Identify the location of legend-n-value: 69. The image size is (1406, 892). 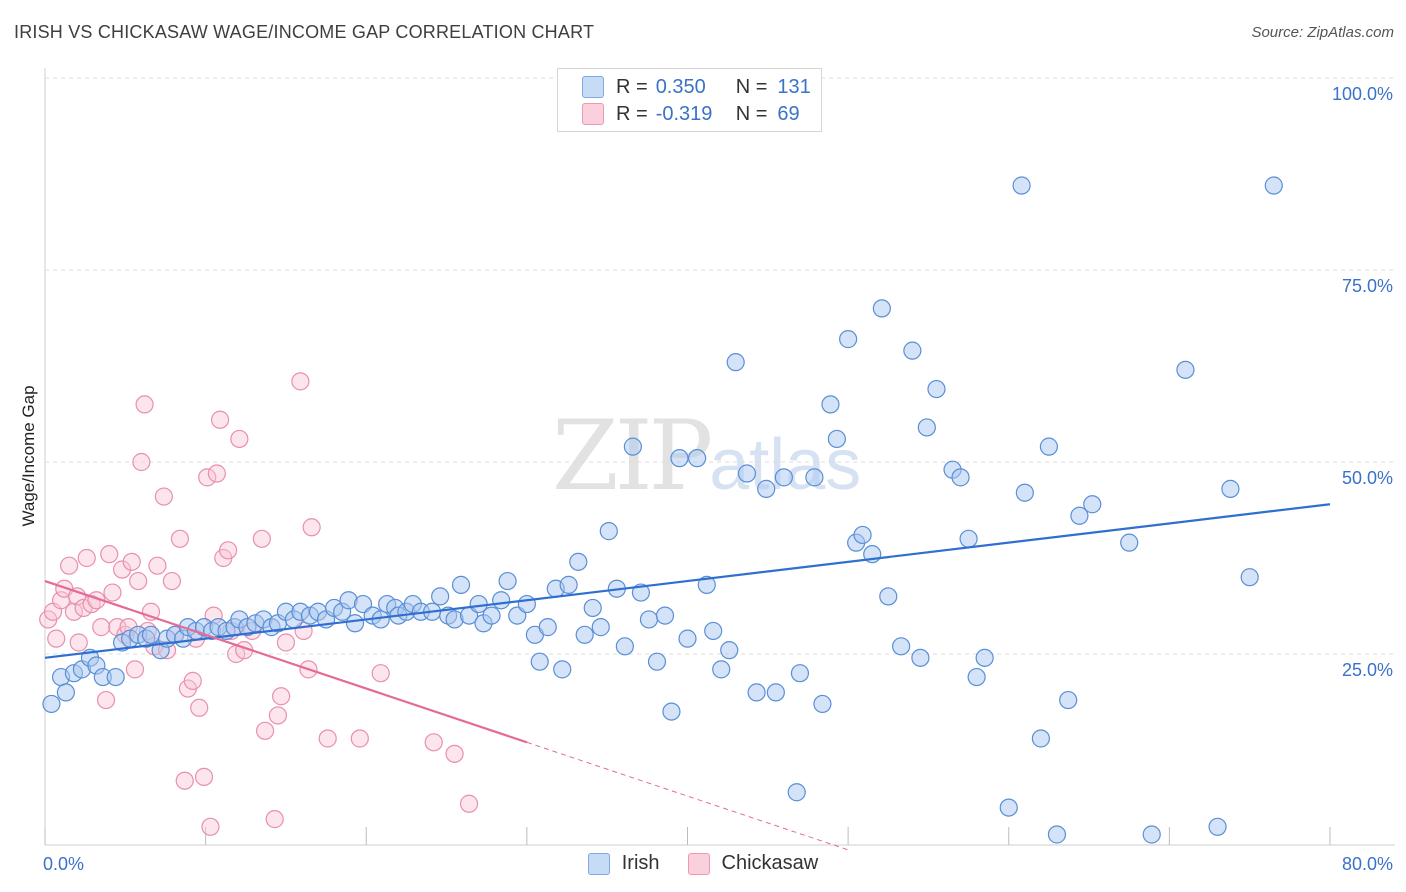
(788, 113).